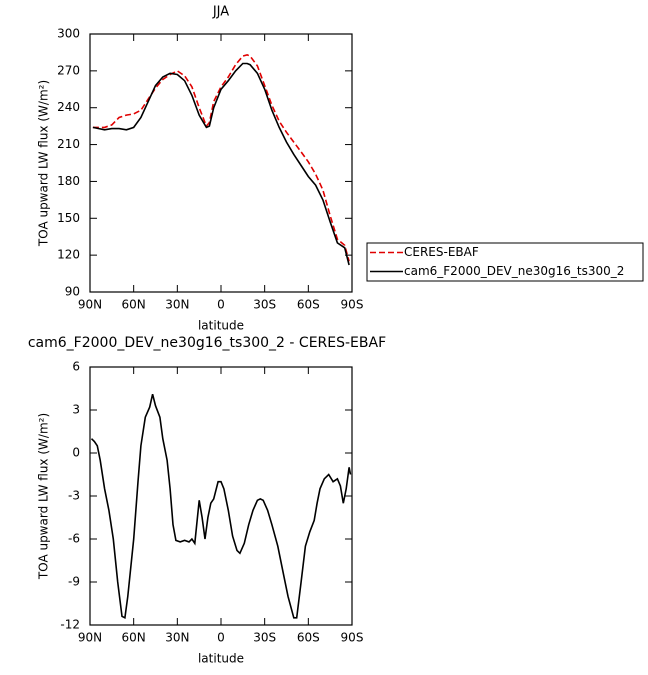 Image resolution: width=648 pixels, height=675 pixels. What do you see at coordinates (514, 271) in the screenshot?
I see `legend-label: cam6_F2000_DEV_ne30g16_ts300_2` at bounding box center [514, 271].